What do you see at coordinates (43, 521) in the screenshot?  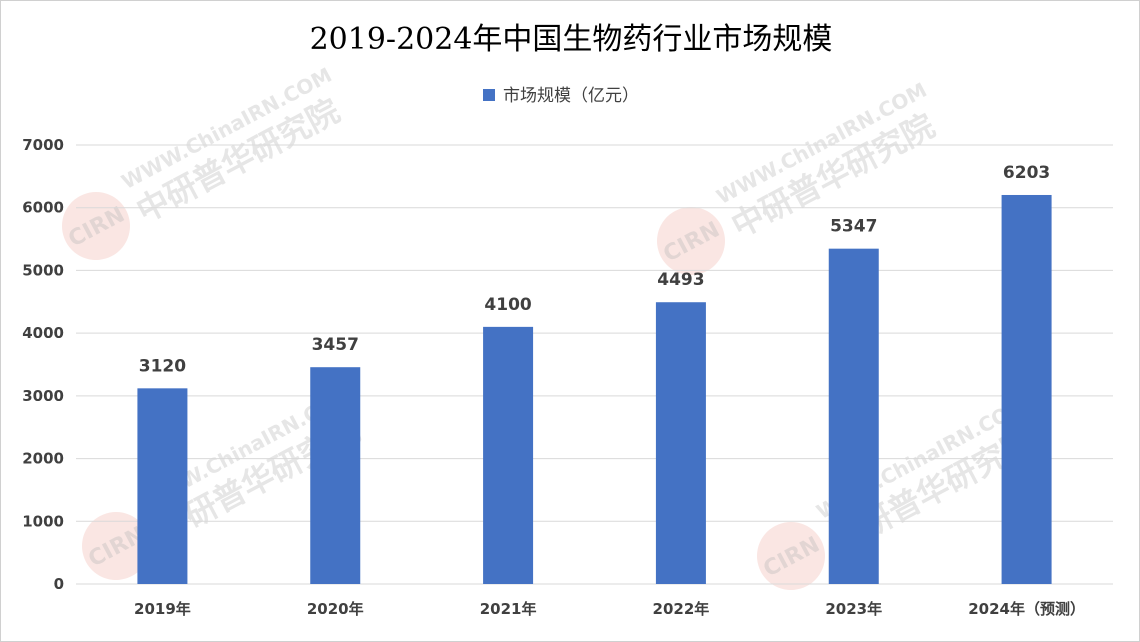 I see `y-tick-label: 1000` at bounding box center [43, 521].